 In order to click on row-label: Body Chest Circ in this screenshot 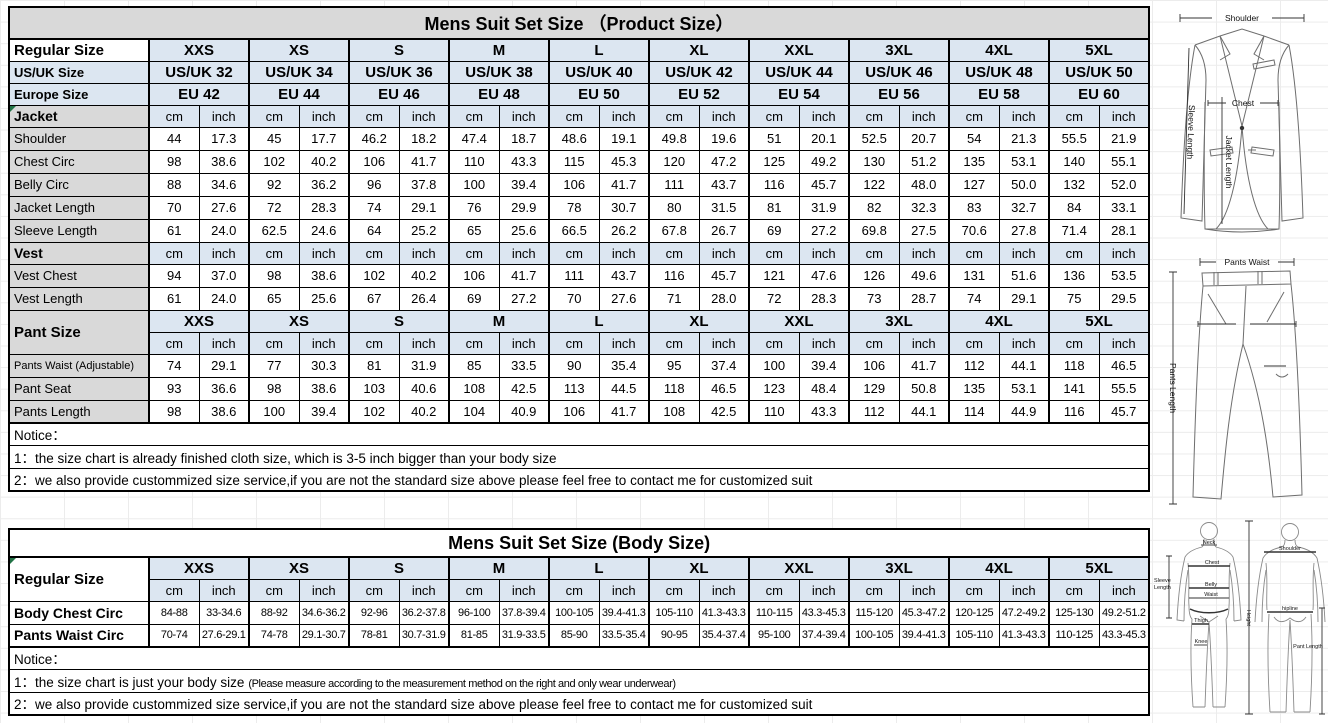, I will do `click(79, 612)`.